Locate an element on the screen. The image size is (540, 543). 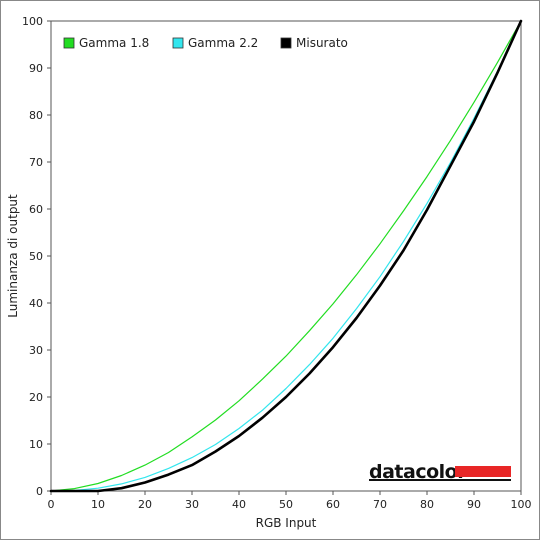
x-tick-label: 50 is located at coordinates (286, 504).